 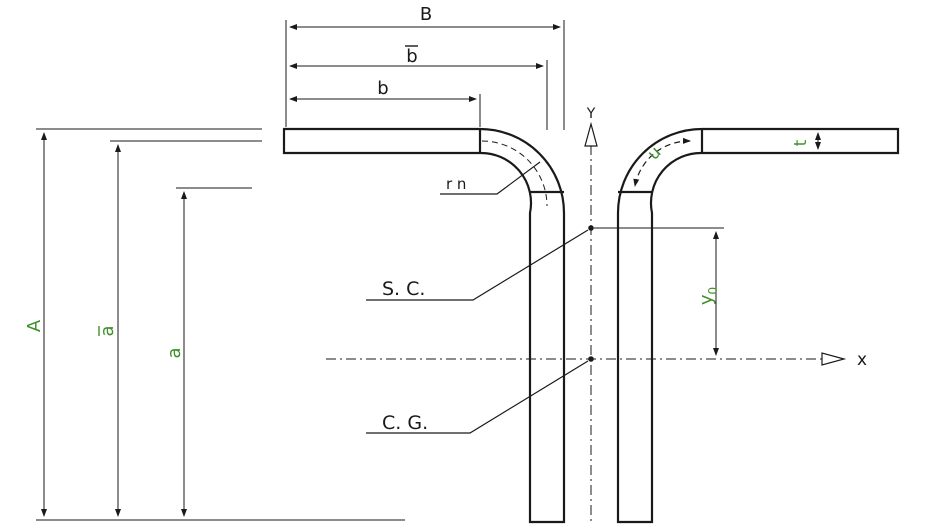 I want to click on cg-leader, so click(x=477, y=397).